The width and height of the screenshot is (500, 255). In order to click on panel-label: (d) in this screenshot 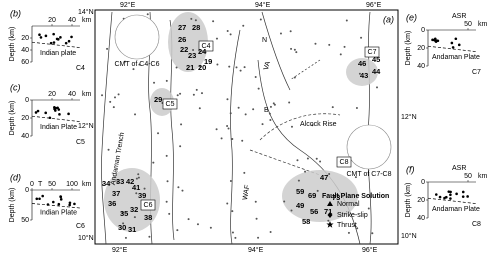, I will do `click(15, 177)`.